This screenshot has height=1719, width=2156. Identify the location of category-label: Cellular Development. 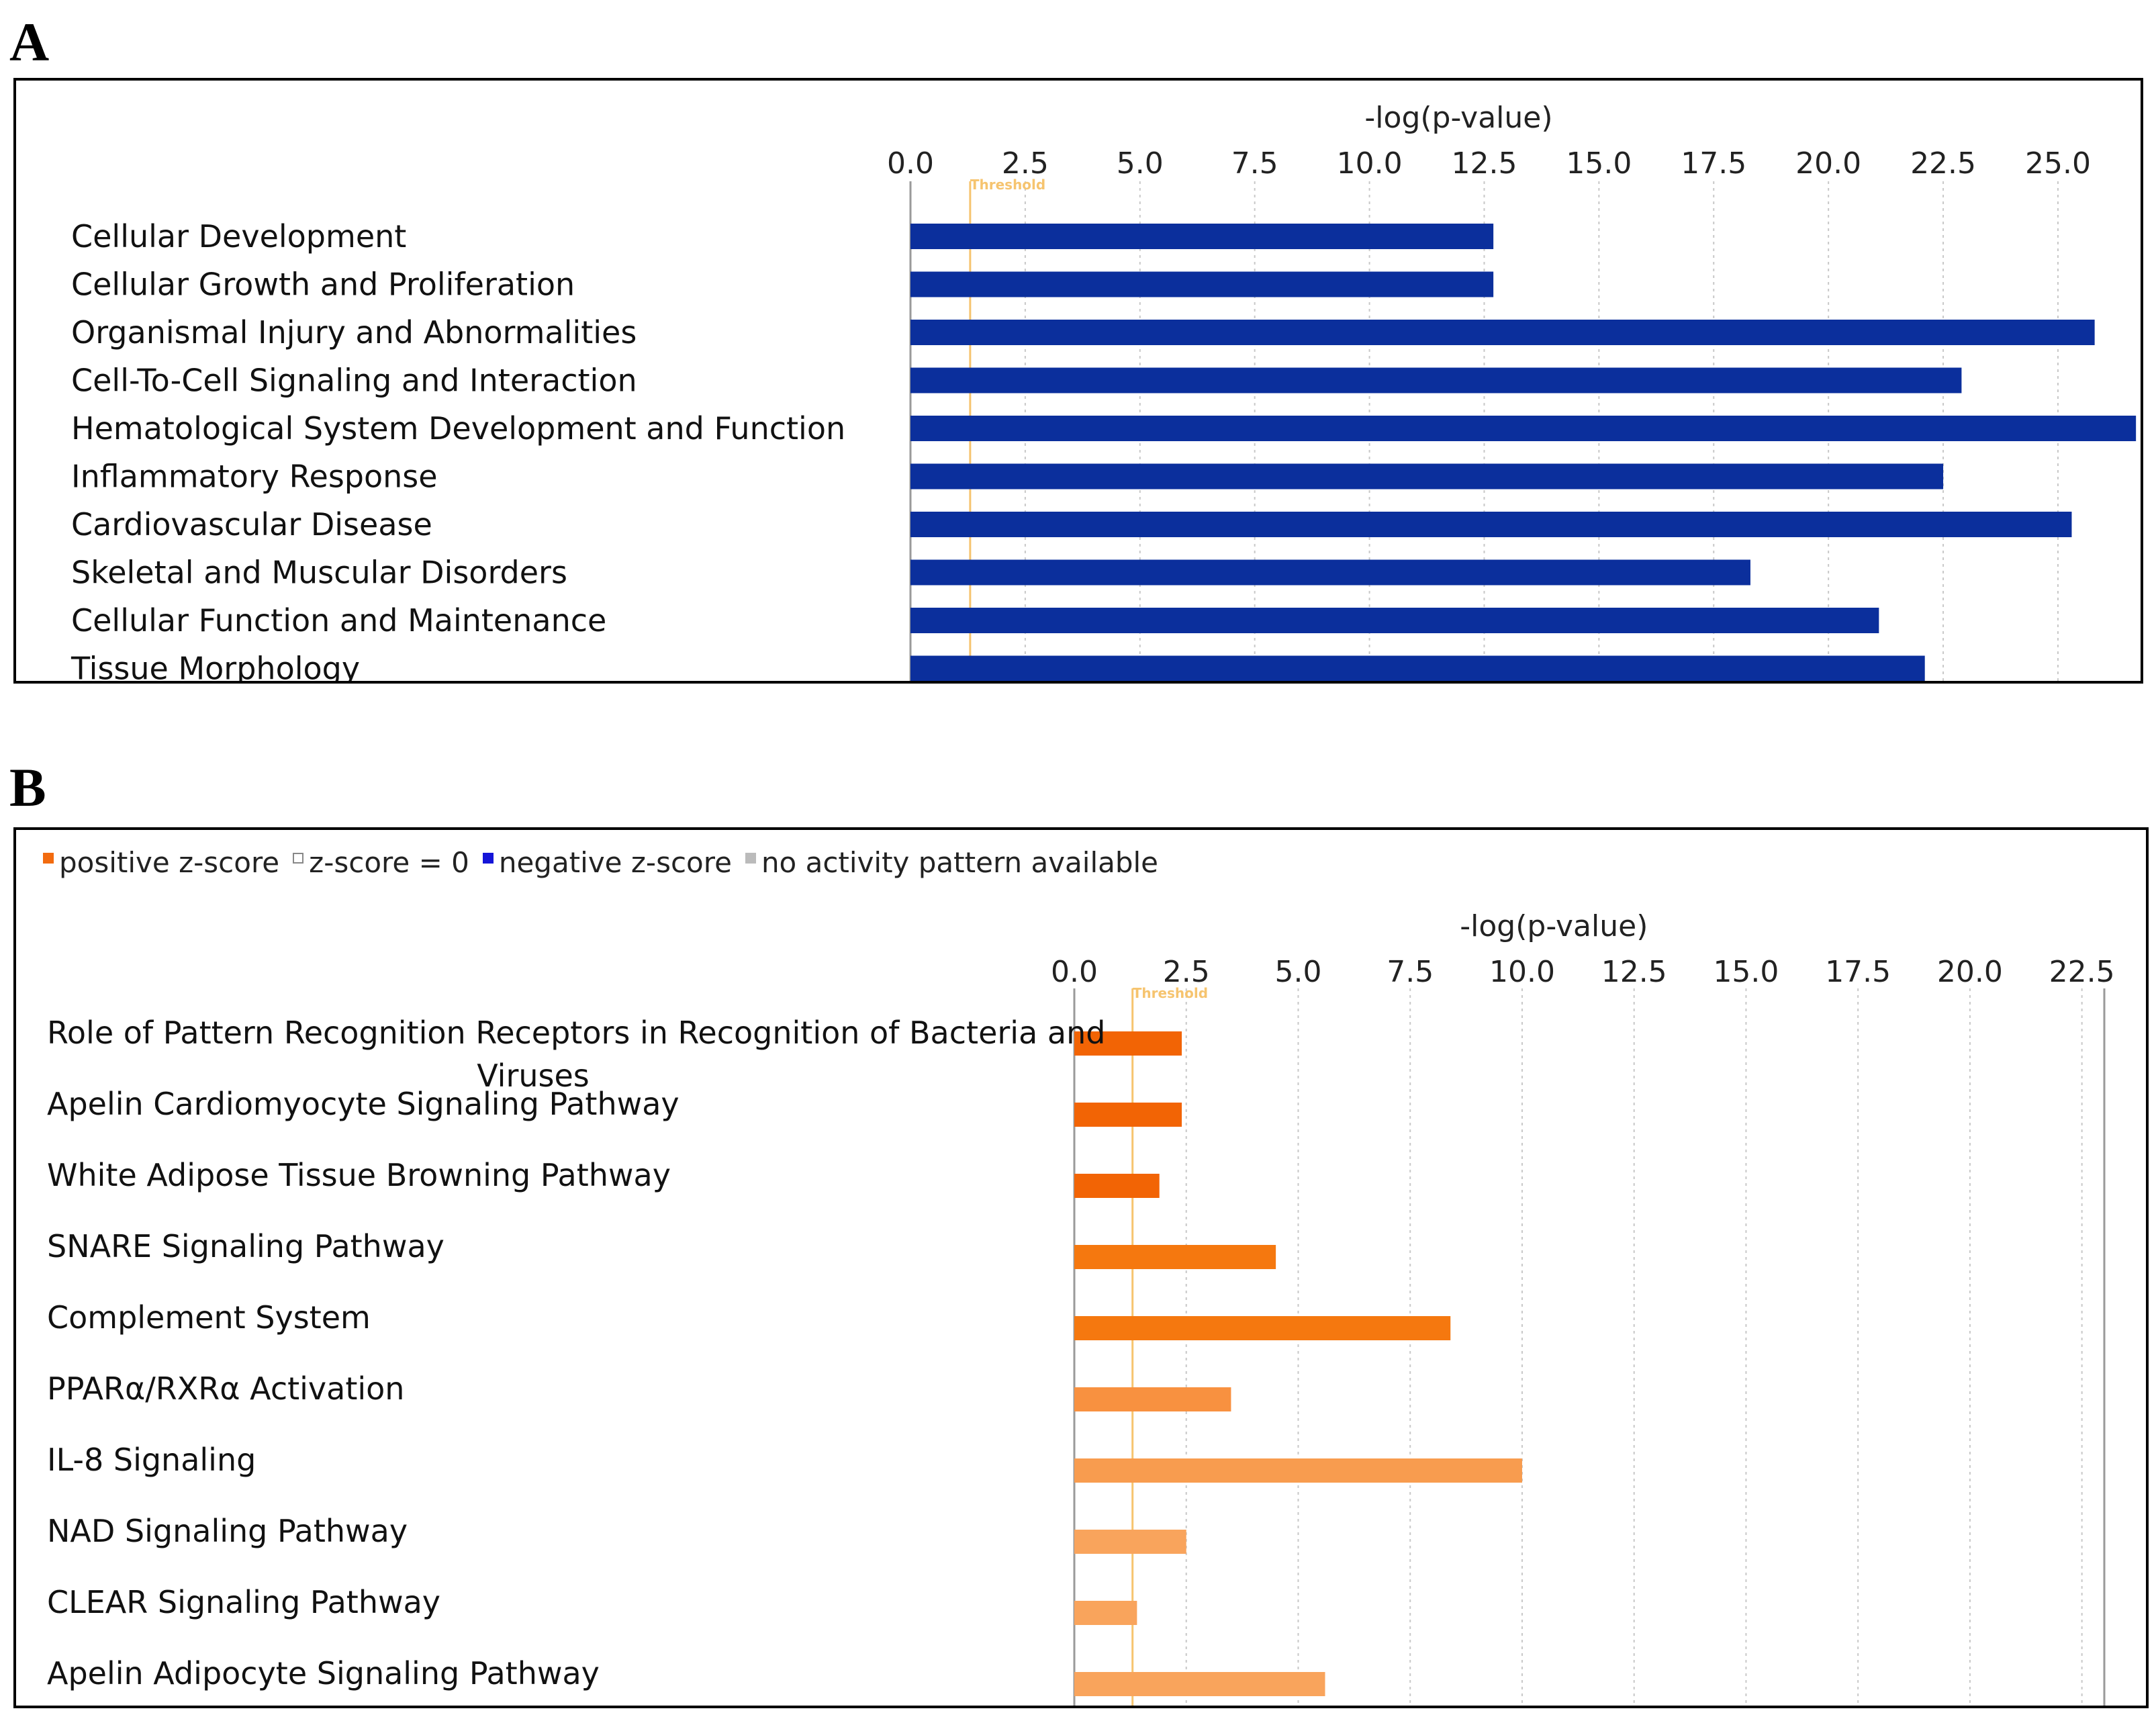
(239, 236).